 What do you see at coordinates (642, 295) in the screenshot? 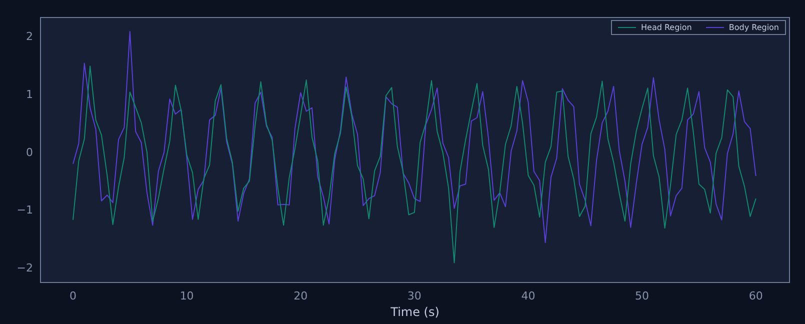
I see `x-tick-label: 50` at bounding box center [642, 295].